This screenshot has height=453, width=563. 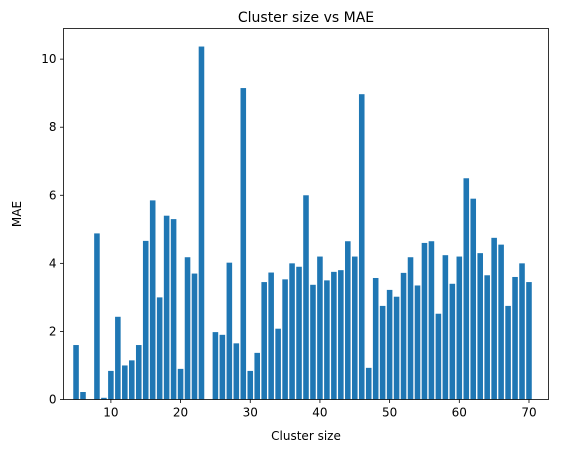 What do you see at coordinates (528, 413) in the screenshot?
I see `x-tick-label: 70` at bounding box center [528, 413].